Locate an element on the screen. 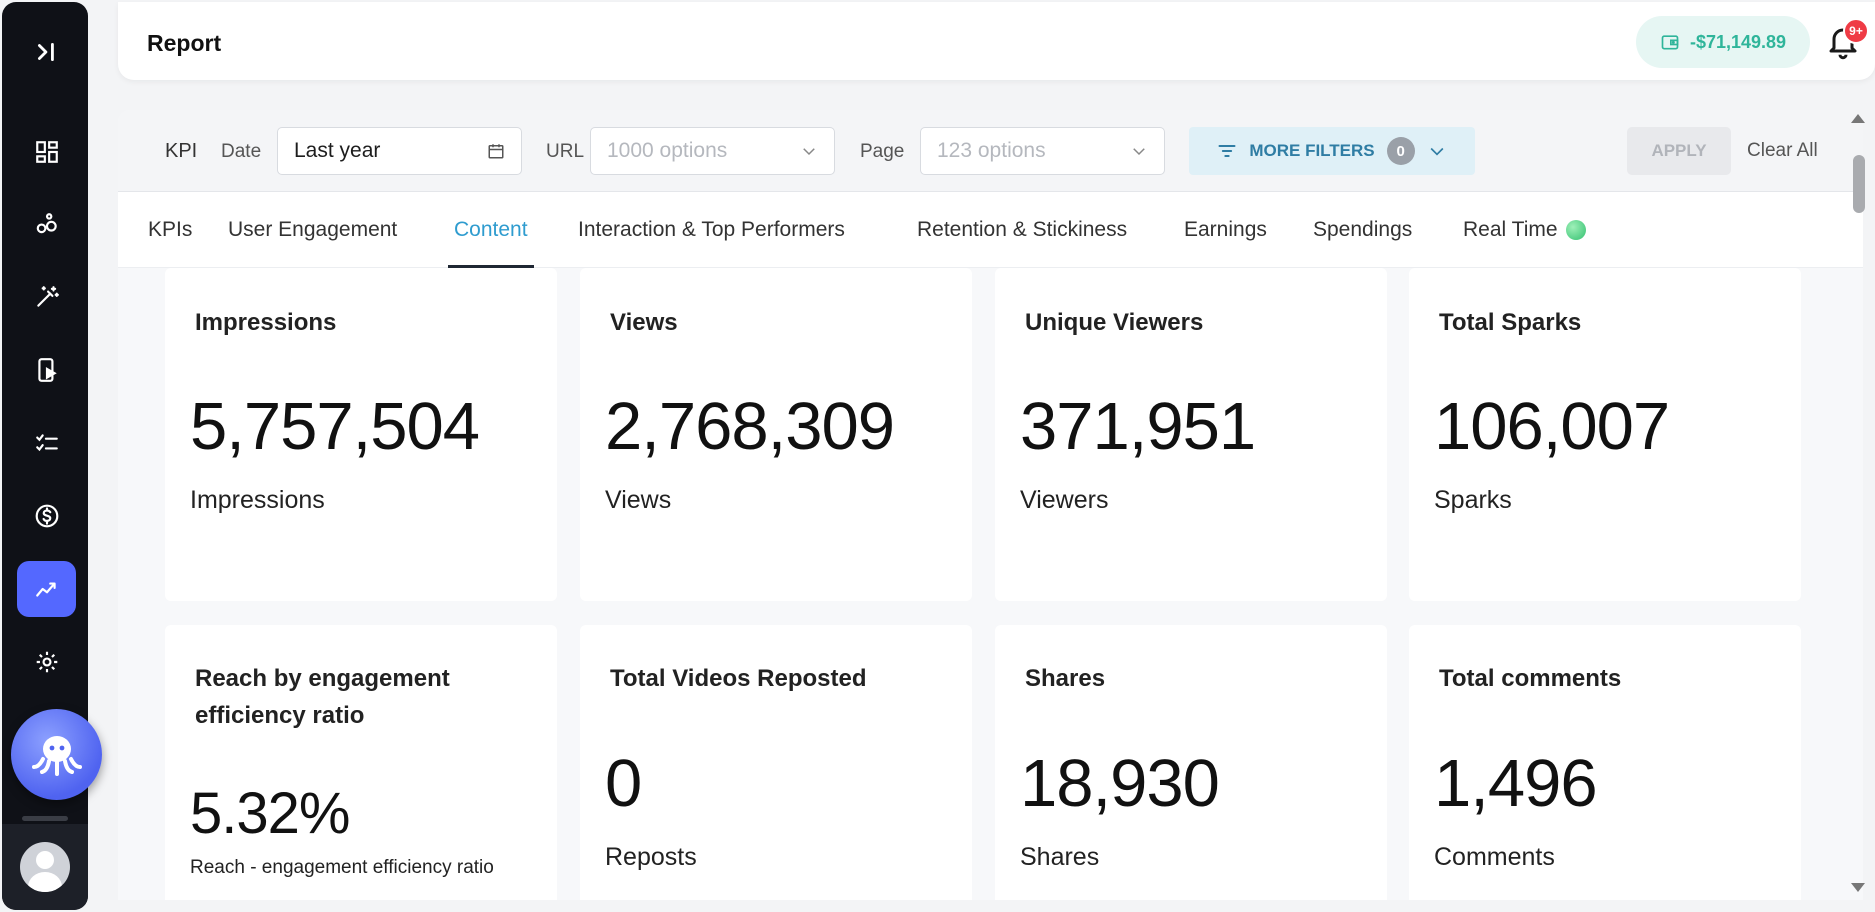 The image size is (1875, 912). user-menu is located at coordinates (45, 867).